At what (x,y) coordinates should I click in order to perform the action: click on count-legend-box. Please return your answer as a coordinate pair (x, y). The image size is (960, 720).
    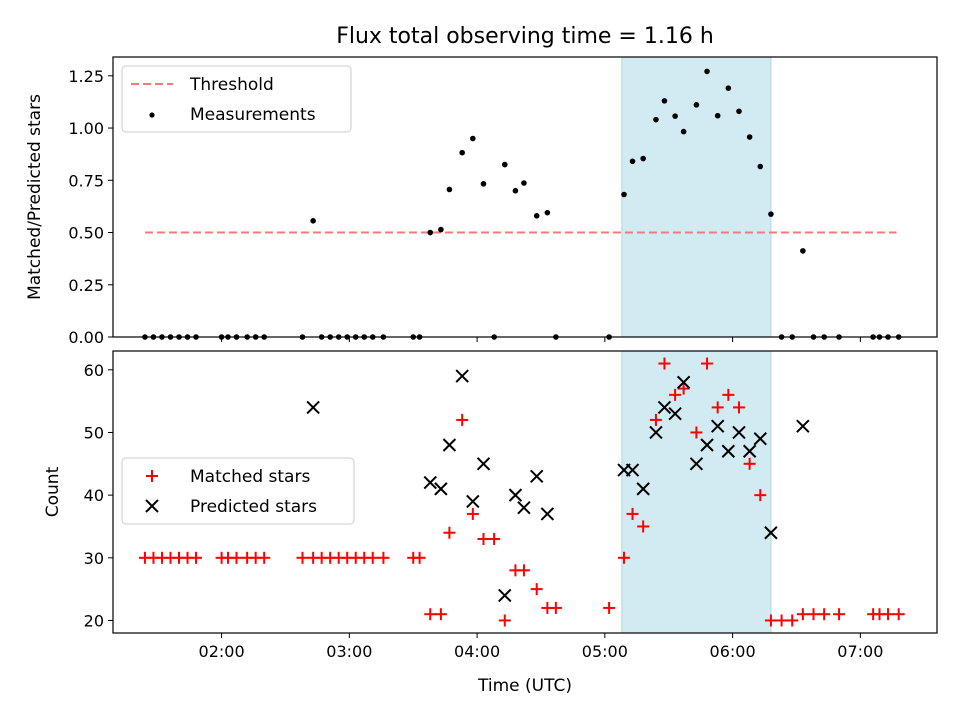
    Looking at the image, I should click on (238, 491).